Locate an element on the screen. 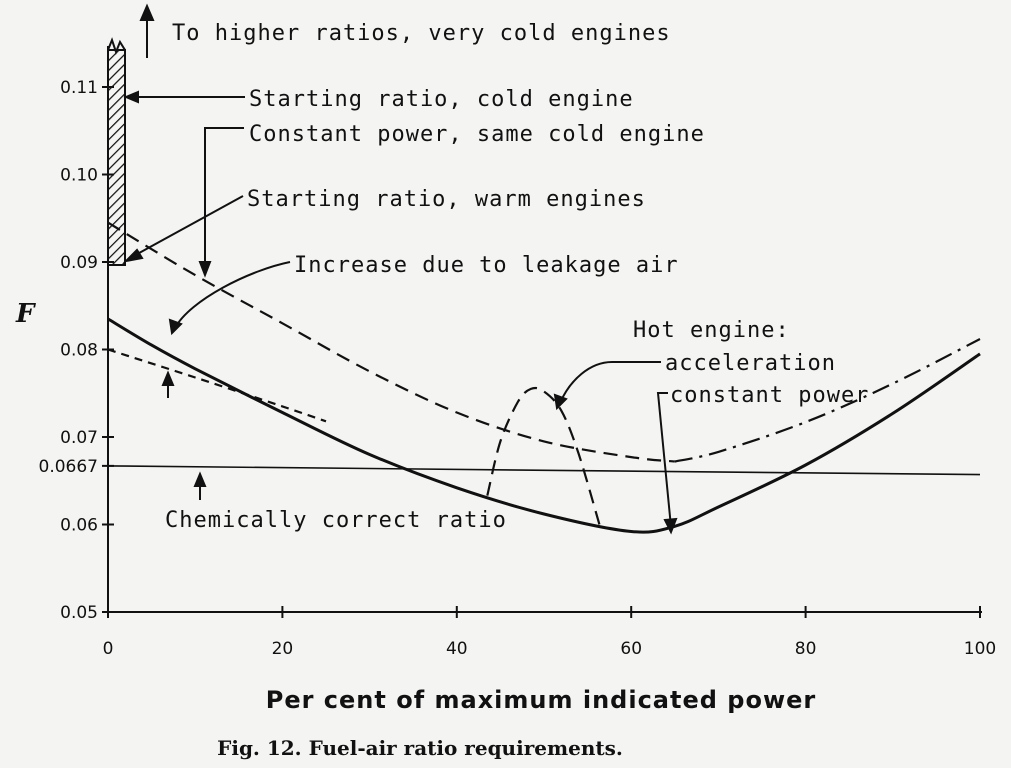 The image size is (1011, 768). y-tick-label: 0.08 is located at coordinates (79, 351).